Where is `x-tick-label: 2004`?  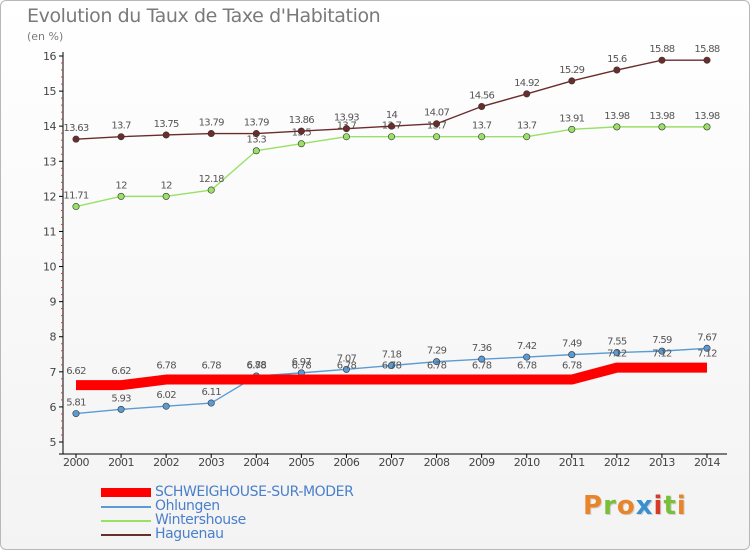 x-tick-label: 2004 is located at coordinates (256, 462).